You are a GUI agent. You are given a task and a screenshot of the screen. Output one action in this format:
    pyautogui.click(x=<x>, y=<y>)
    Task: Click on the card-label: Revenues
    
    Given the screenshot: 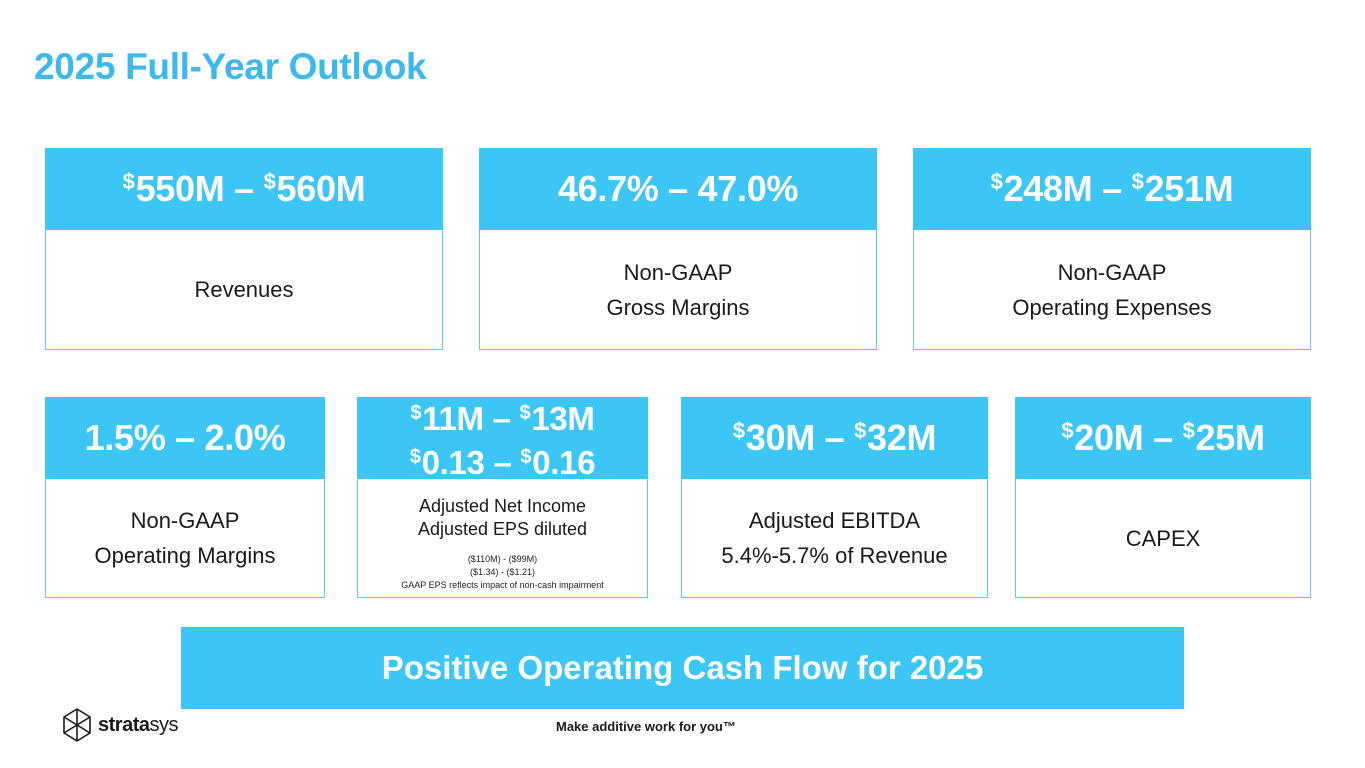 What is the action you would take?
    pyautogui.click(x=244, y=290)
    